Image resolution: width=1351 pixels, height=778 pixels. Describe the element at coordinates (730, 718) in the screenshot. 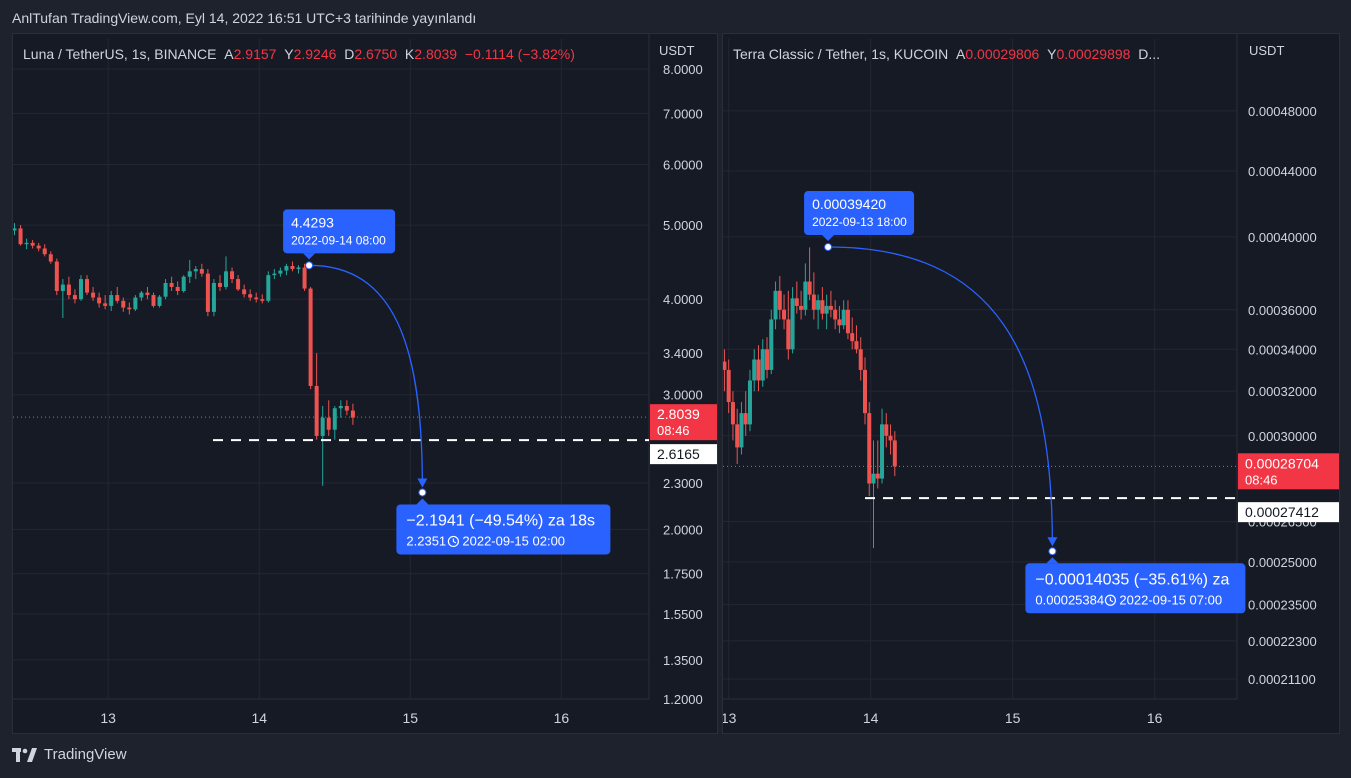

I see `x-tick-label: 13` at that location.